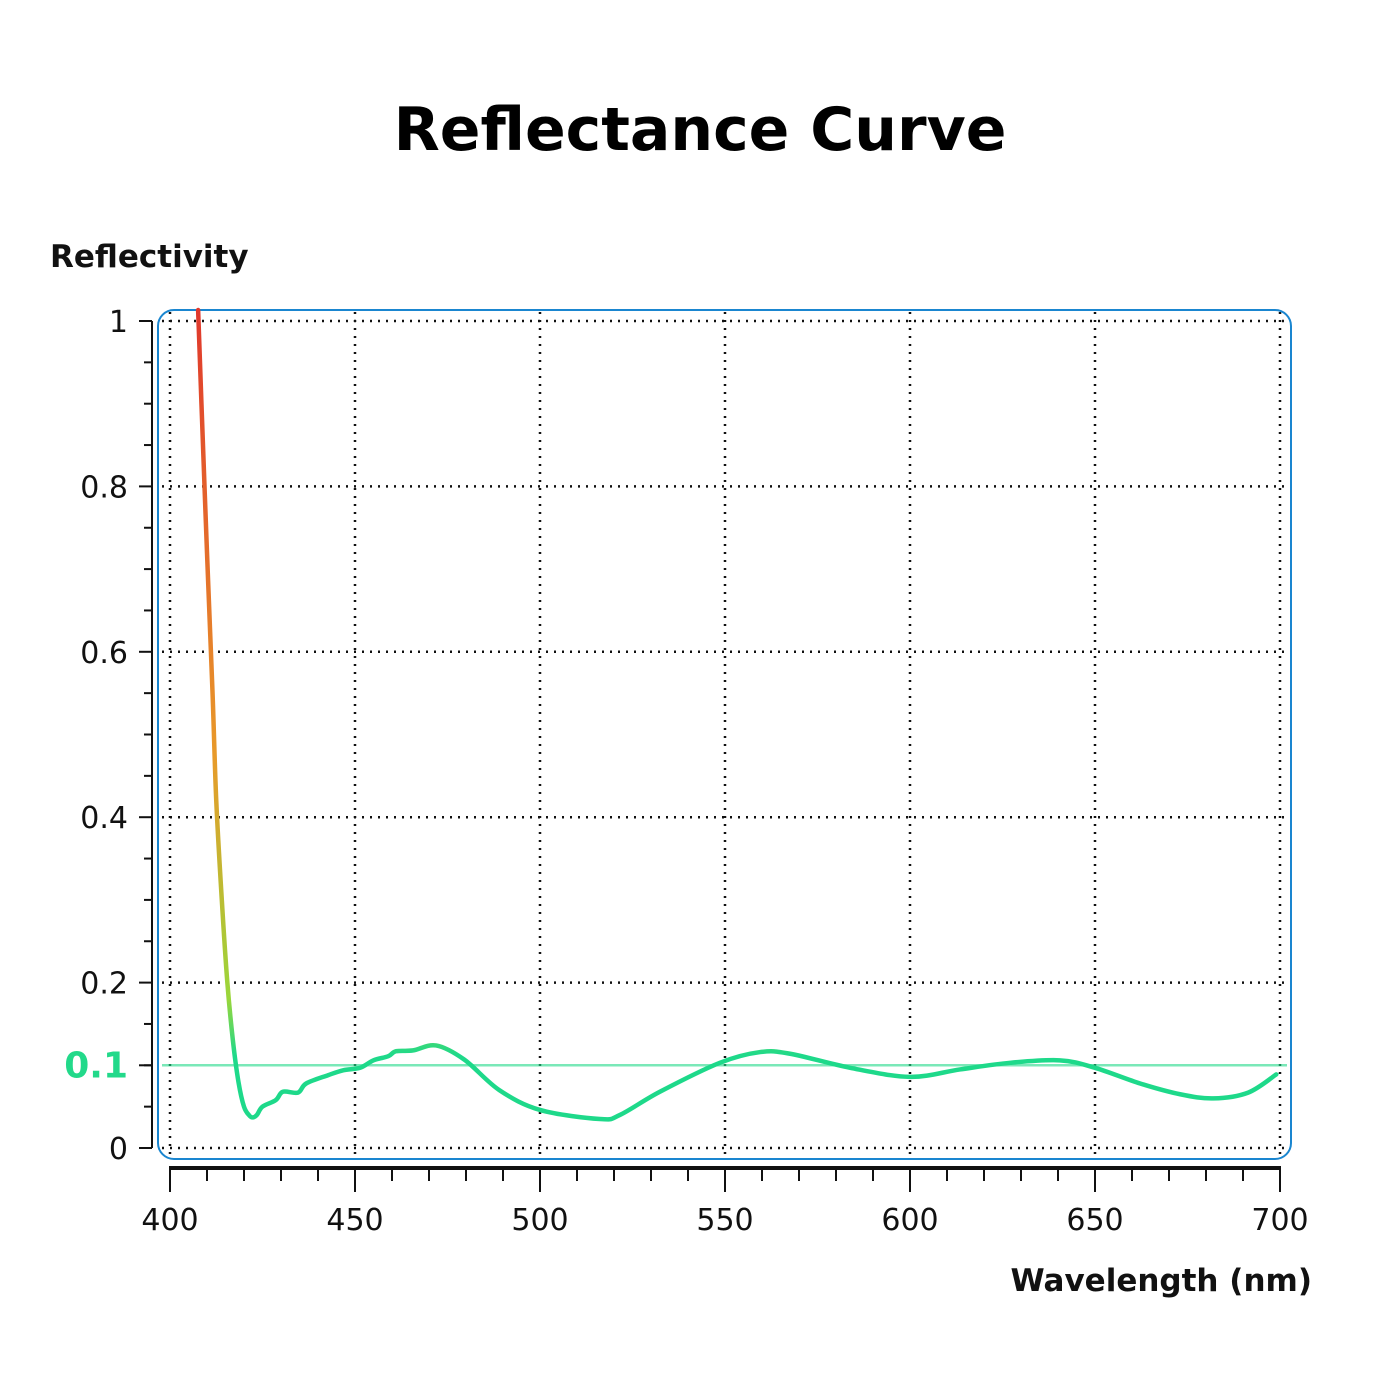 This screenshot has width=1400, height=1400. Describe the element at coordinates (104, 984) in the screenshot. I see `y-tick-label: 0.2` at that location.